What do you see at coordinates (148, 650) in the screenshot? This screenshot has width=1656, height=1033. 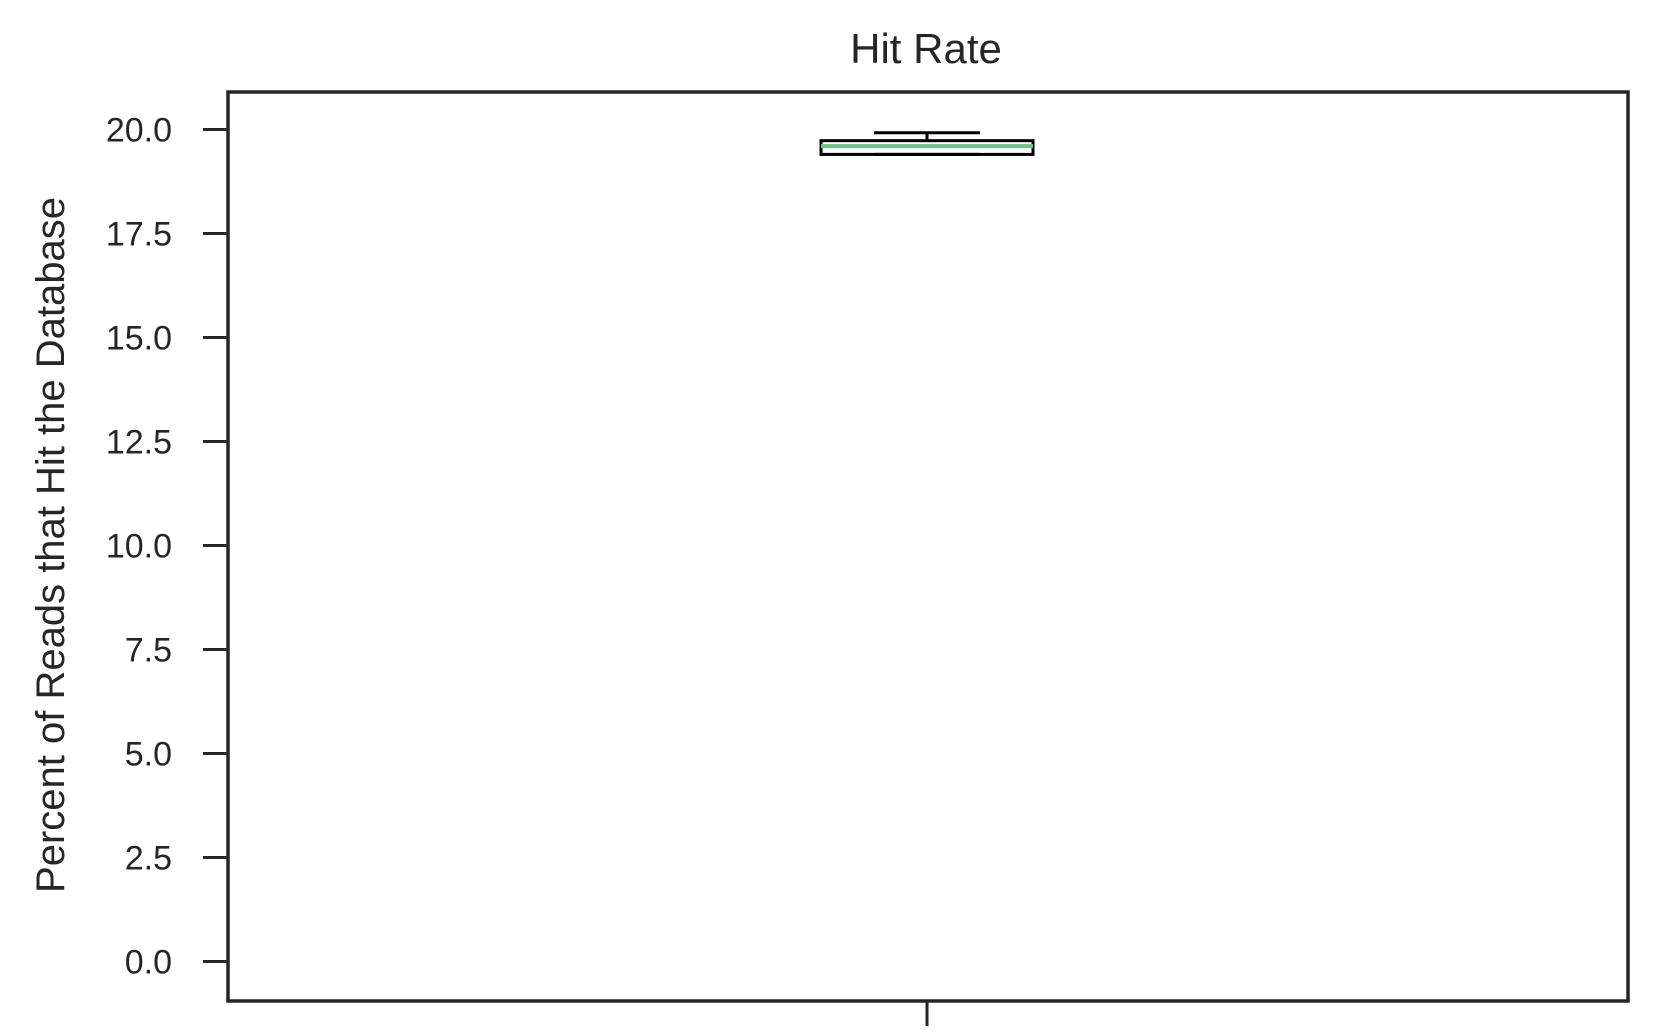 I see `y-tick-label: 7.5` at bounding box center [148, 650].